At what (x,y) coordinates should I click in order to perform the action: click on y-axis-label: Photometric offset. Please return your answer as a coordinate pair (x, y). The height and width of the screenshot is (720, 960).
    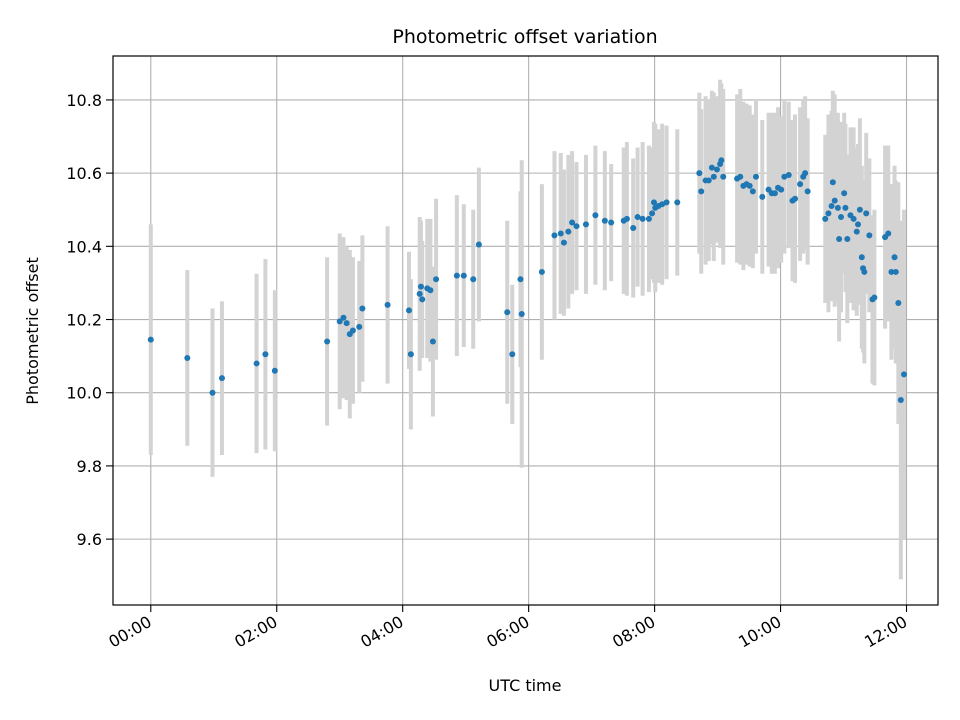
    Looking at the image, I should click on (32, 331).